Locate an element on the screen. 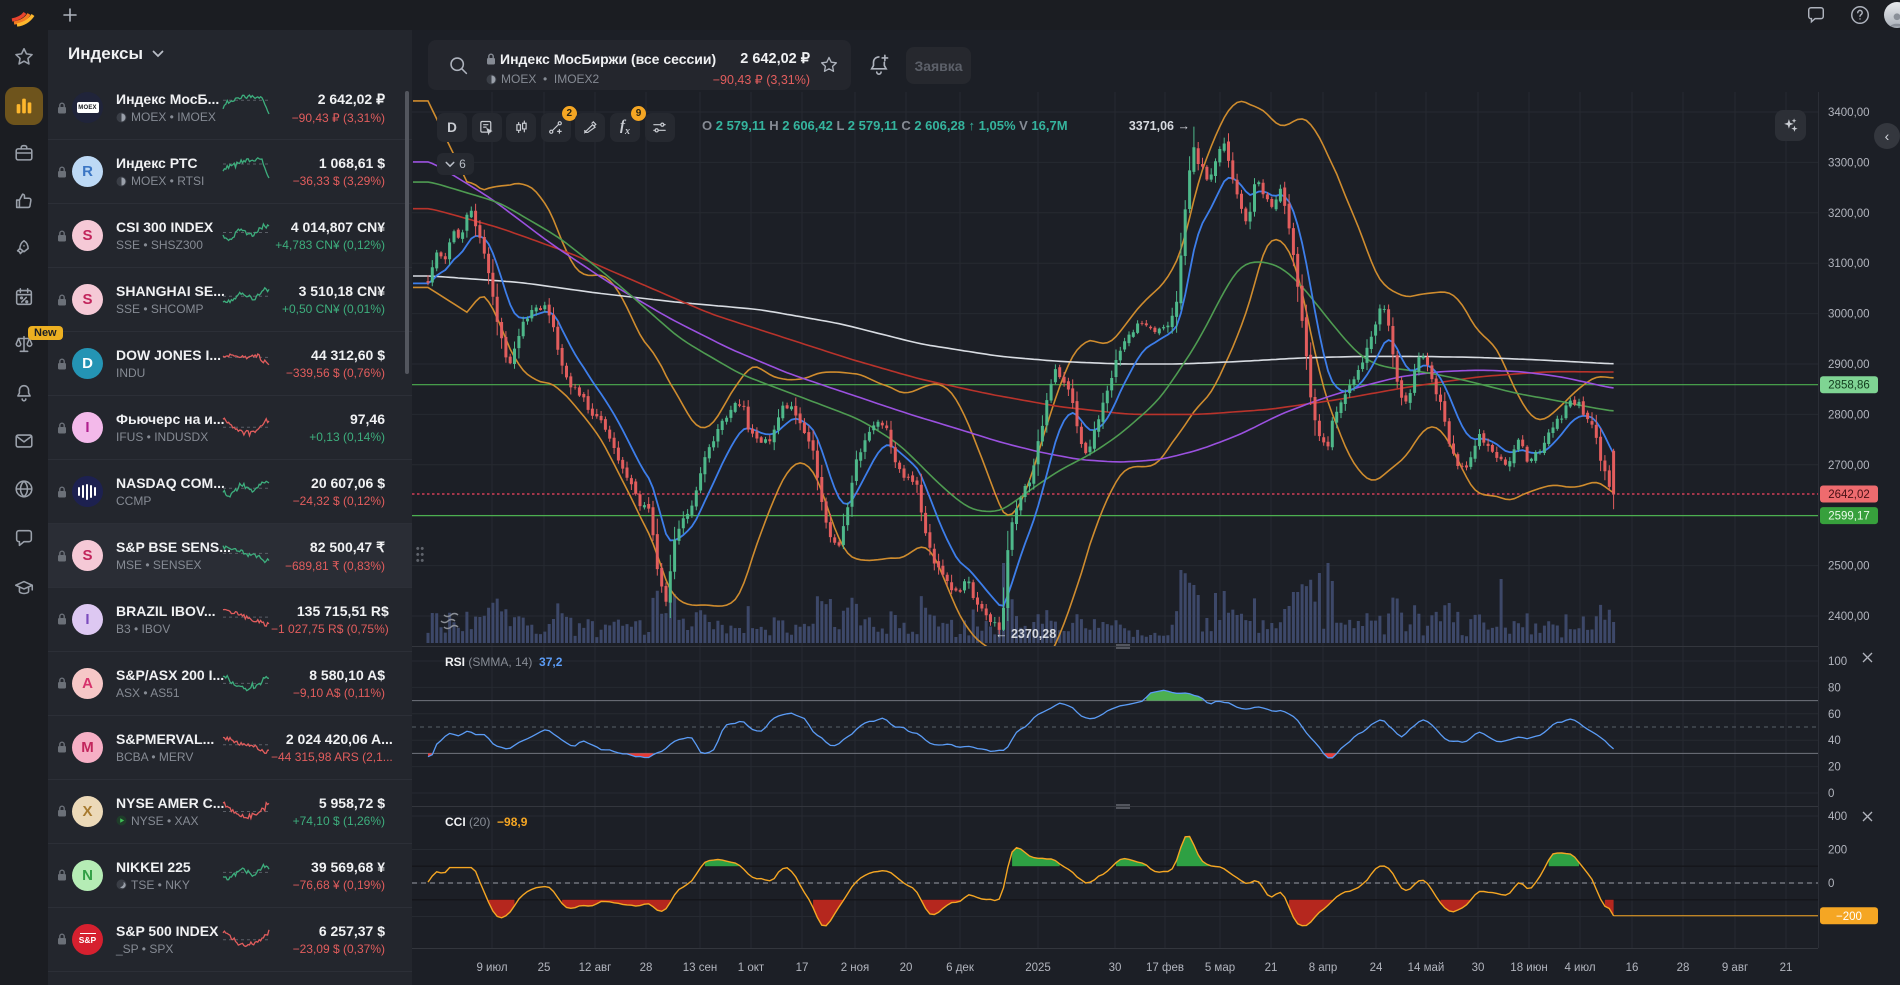 Image resolution: width=1900 pixels, height=985 pixels. svg-text: 3100,00 is located at coordinates (1849, 264).